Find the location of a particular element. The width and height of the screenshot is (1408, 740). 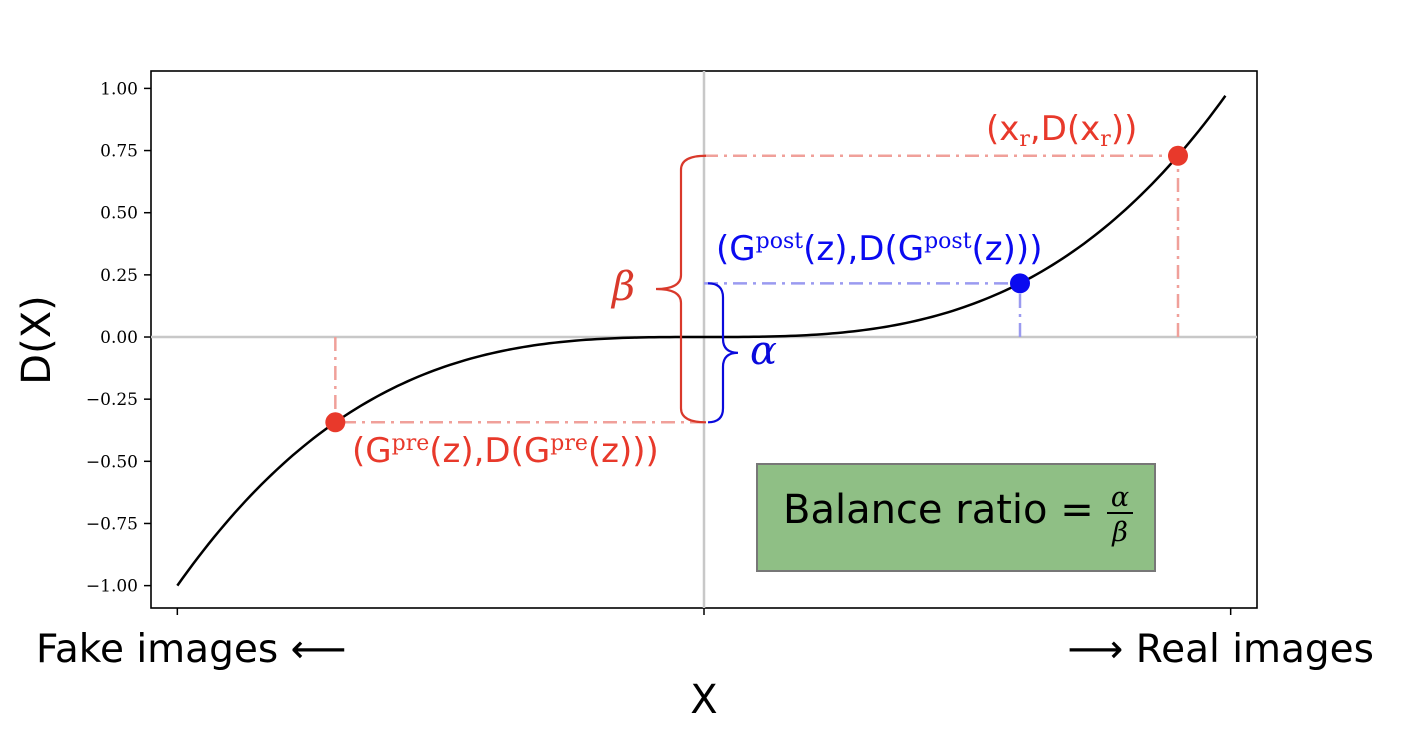

balance-ratio-box: Balance ratio = α β is located at coordinates (956, 517).